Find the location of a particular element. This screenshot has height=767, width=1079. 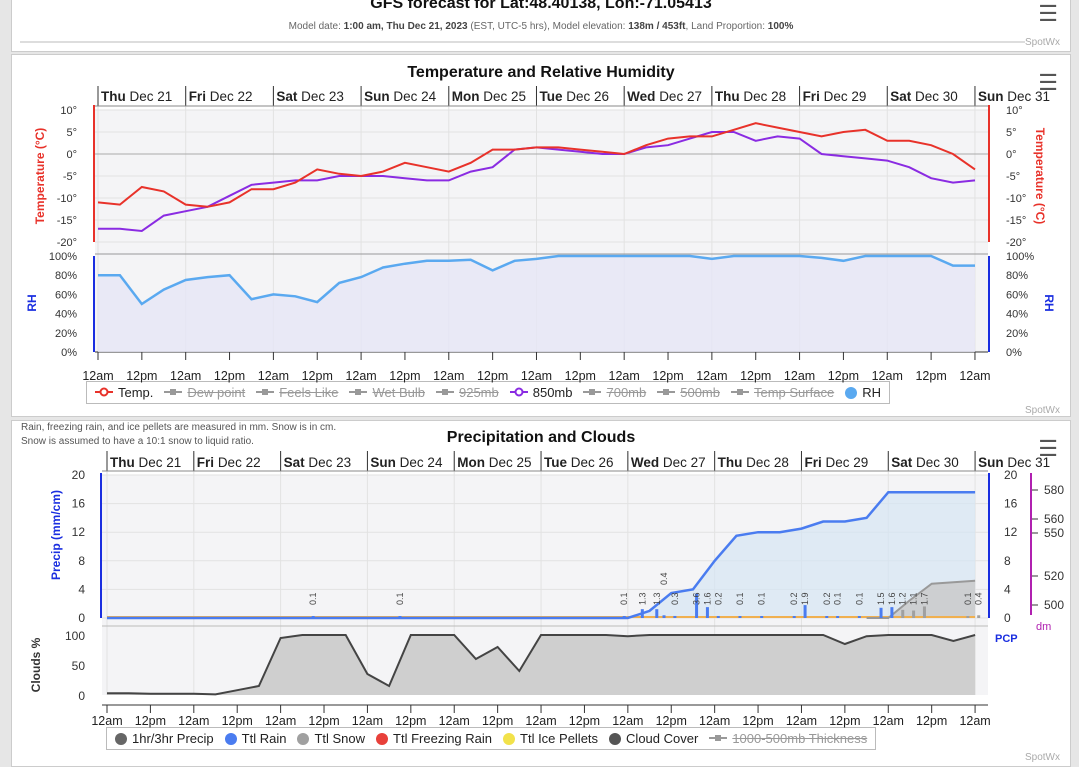

elevation: 138m / 453ft is located at coordinates (657, 26).